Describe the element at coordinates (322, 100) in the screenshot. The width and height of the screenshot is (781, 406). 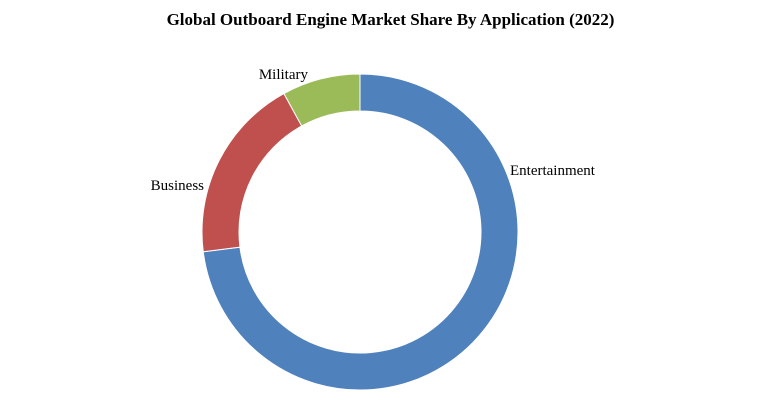
I see `slice-military` at that location.